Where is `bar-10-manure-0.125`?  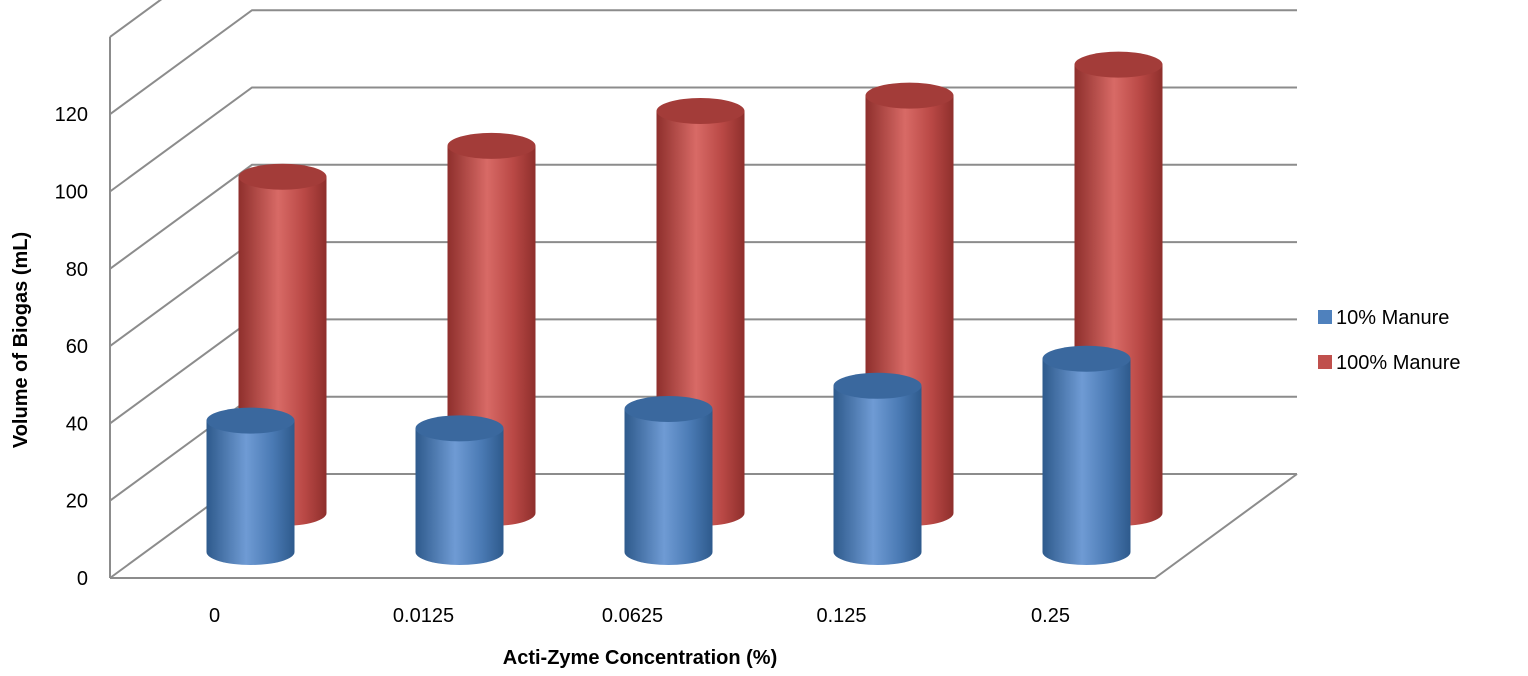
bar-10-manure-0.125 is located at coordinates (877, 468).